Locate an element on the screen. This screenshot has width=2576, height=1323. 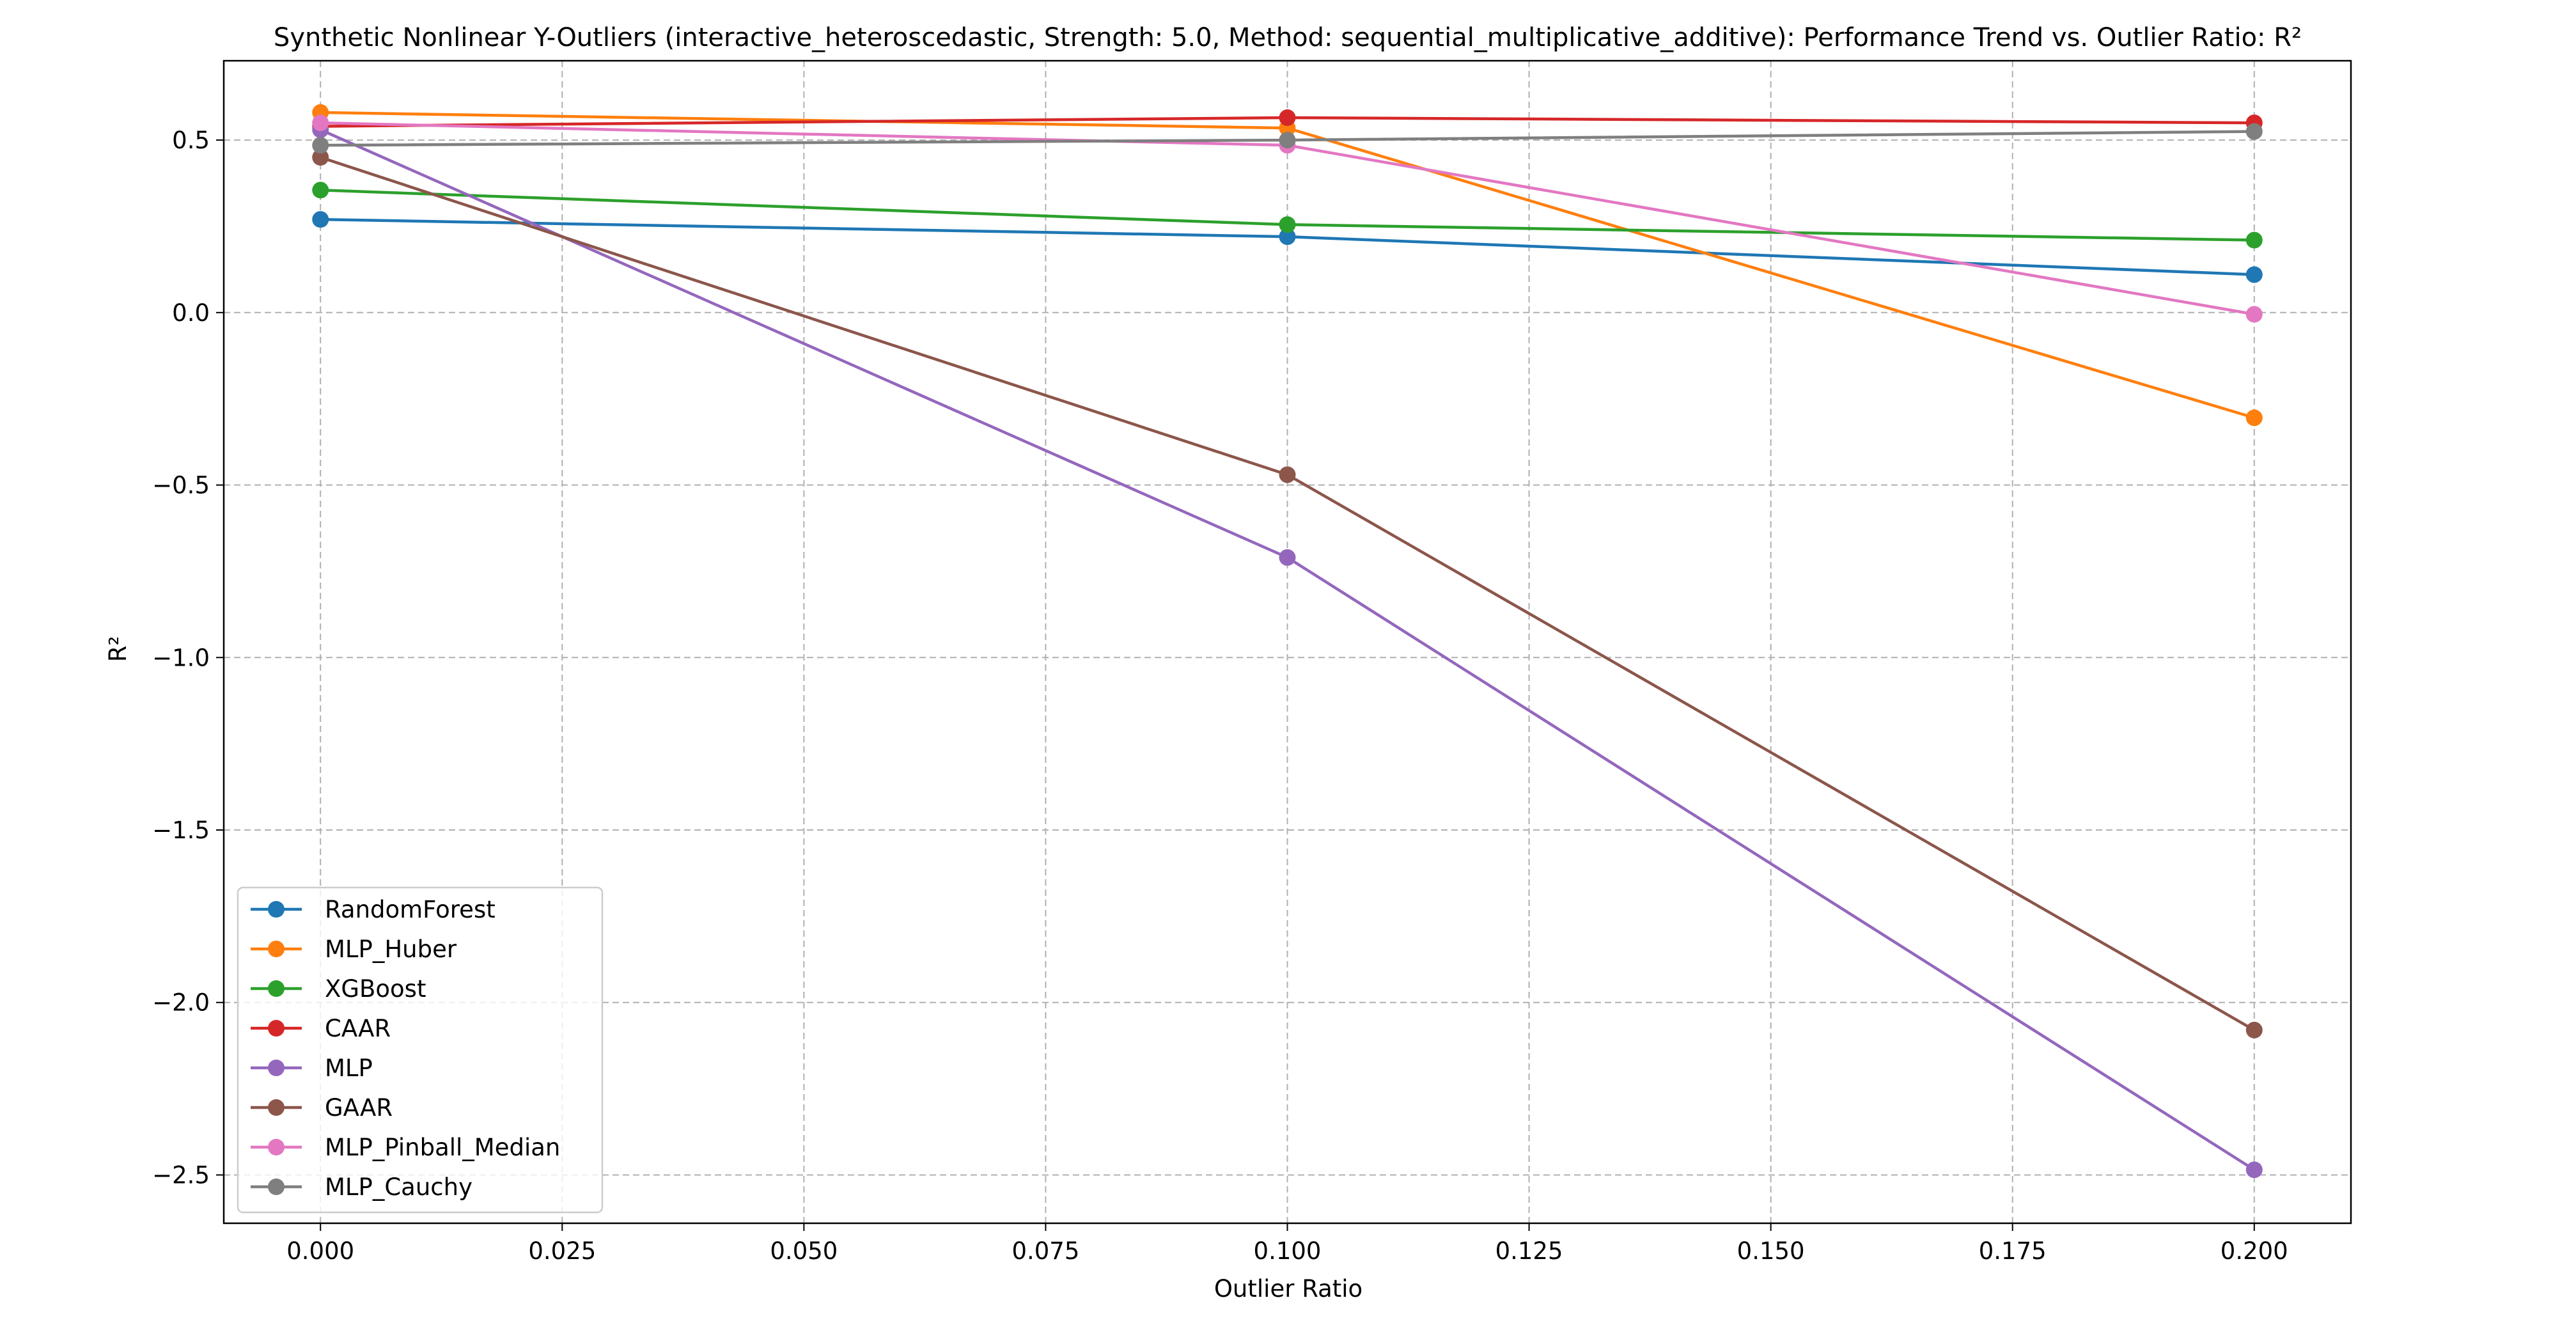
legend-item: MLP_Pinball_Median is located at coordinates (406, 1147).